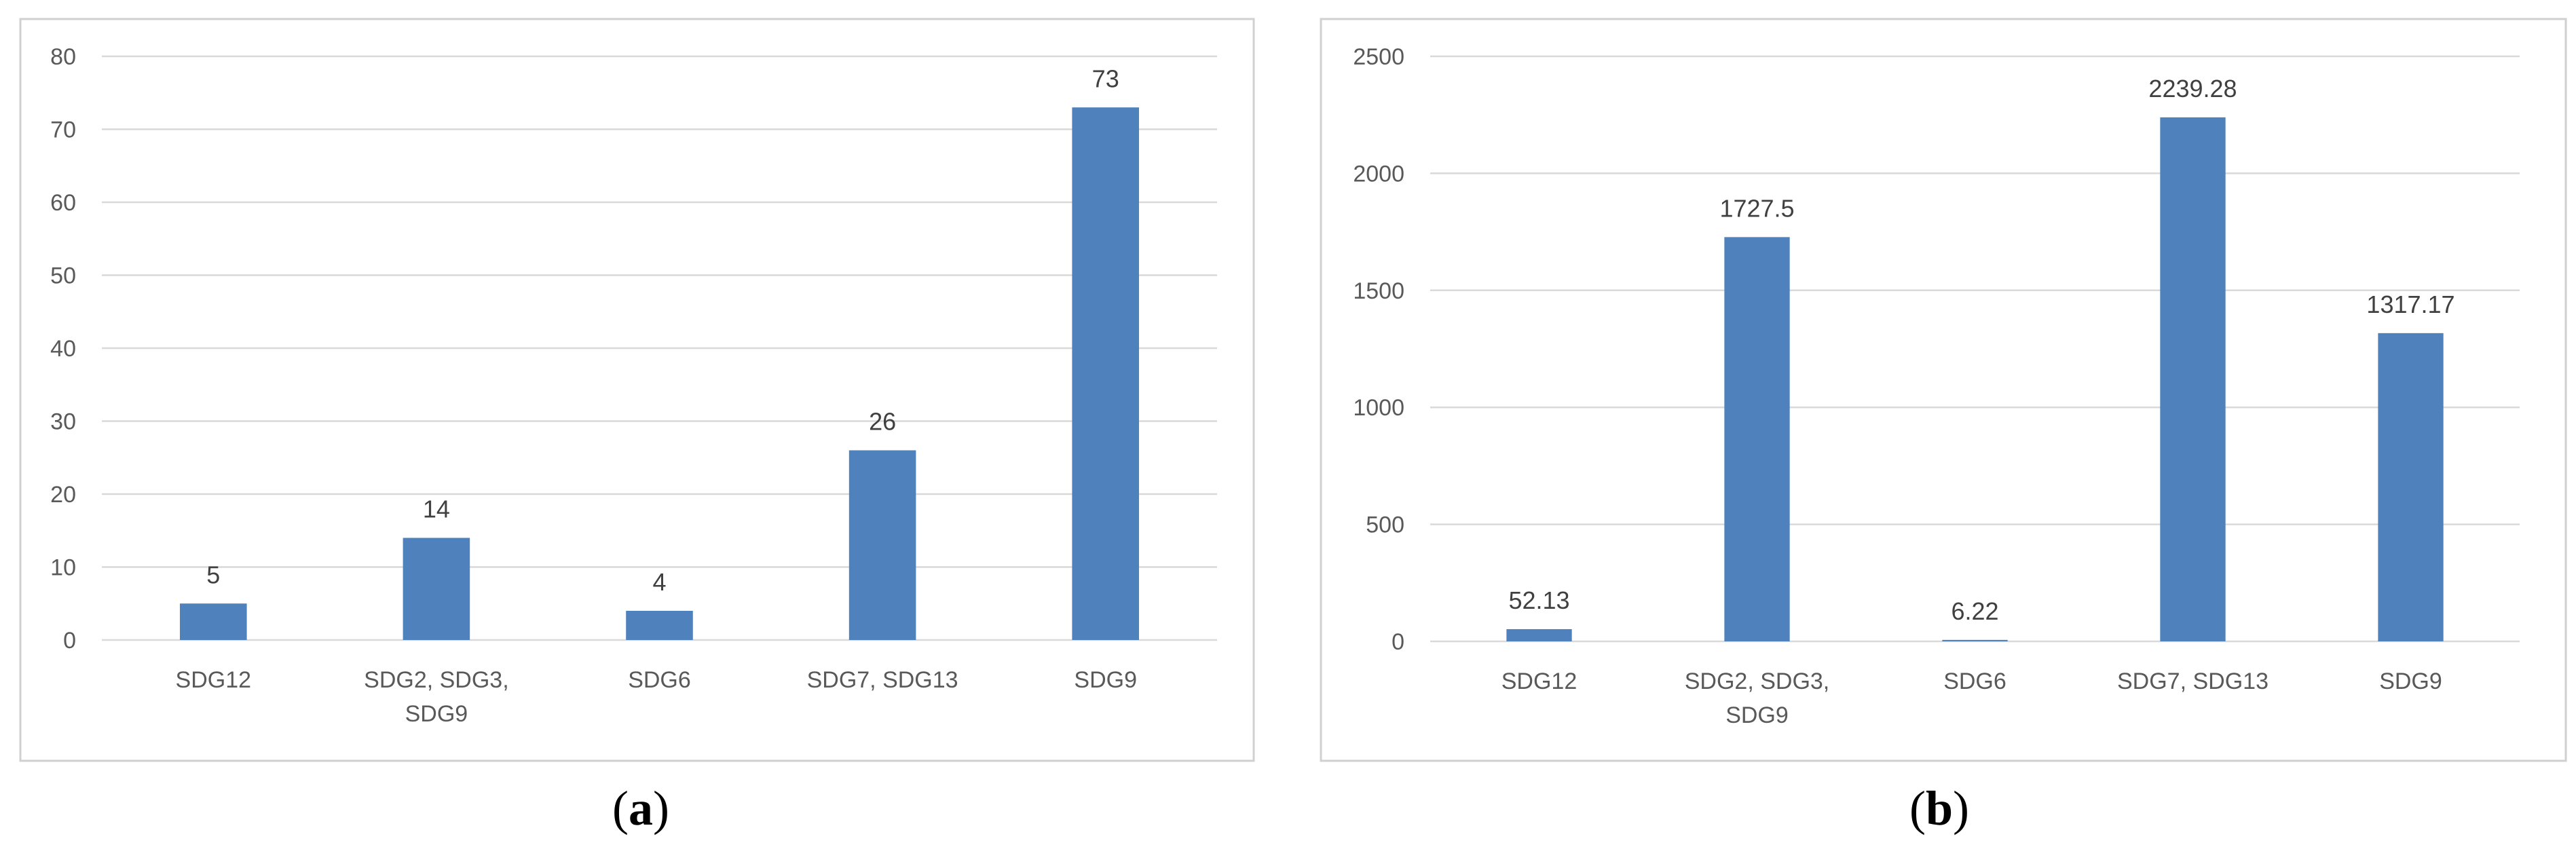  Describe the element at coordinates (63, 130) in the screenshot. I see `y-tick-label: 70` at that location.